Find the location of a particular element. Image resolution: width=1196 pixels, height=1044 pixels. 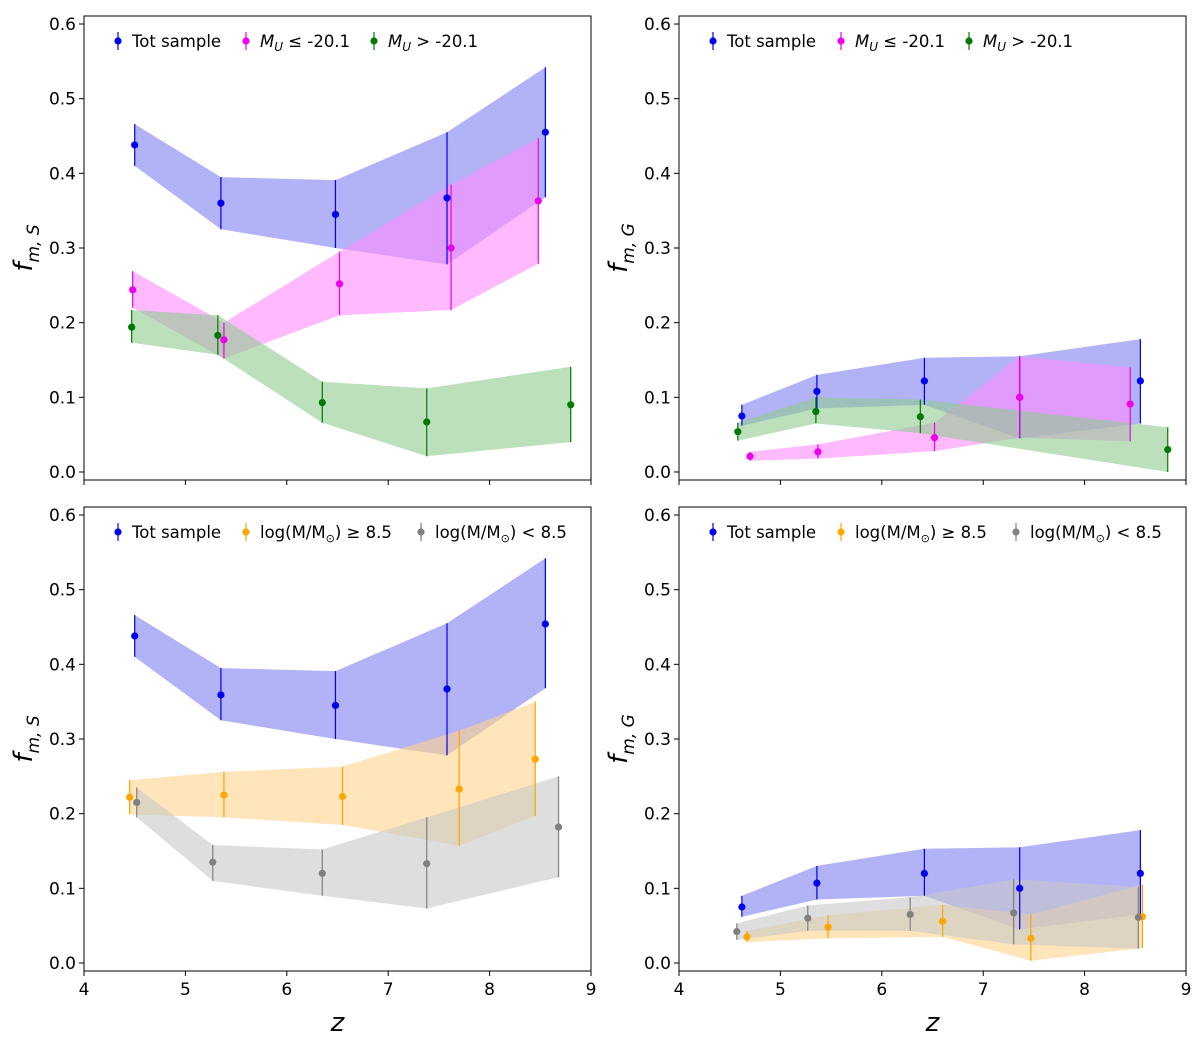

legend: Tot sample log(M/M⊙) ≥ 8.5 log(M/M⊙) < 8.5 is located at coordinates (935, 534).